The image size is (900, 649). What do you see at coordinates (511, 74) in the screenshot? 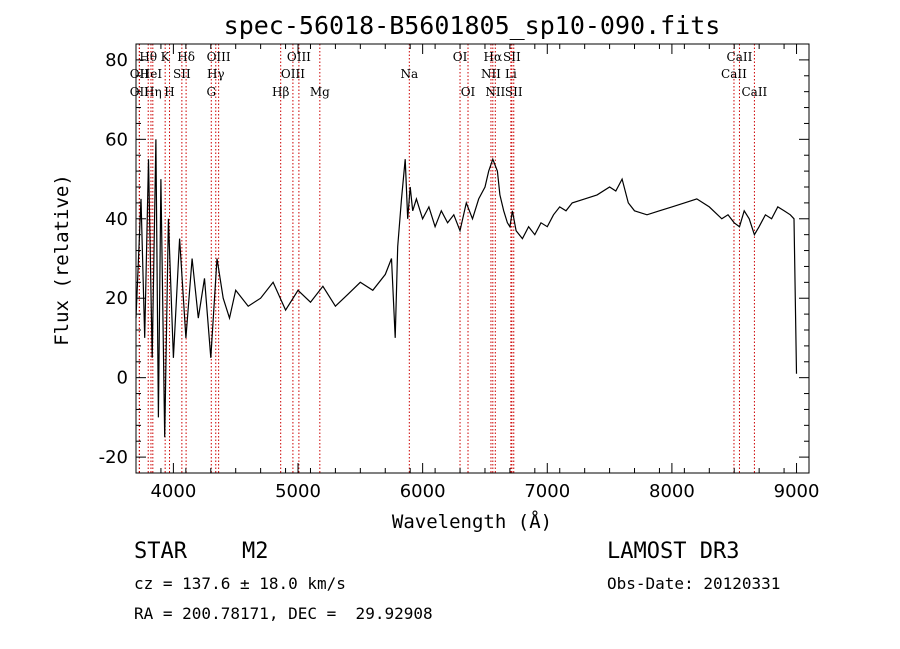
I see `spectral-line-label: Li` at bounding box center [511, 74].